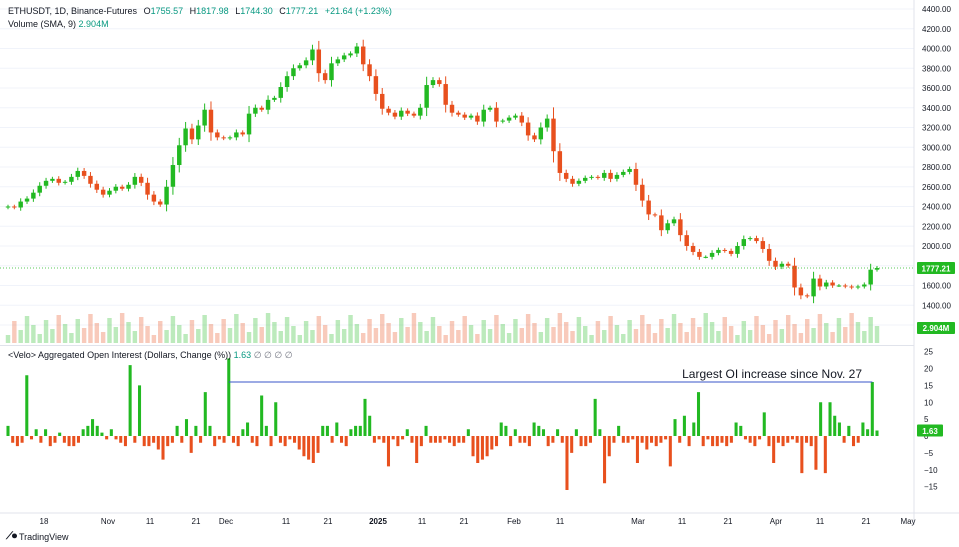  I want to click on time-tick-label: Nov, so click(108, 521).